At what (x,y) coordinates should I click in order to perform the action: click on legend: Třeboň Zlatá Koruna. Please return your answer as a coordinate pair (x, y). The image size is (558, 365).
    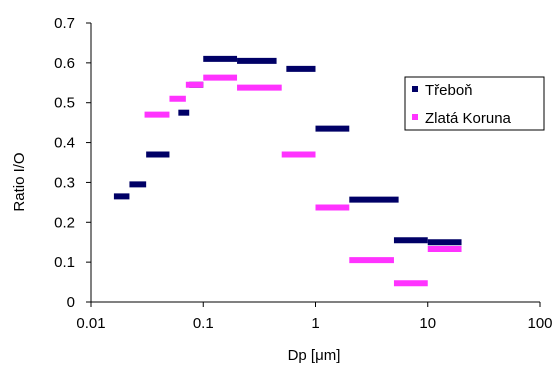
    Looking at the image, I should click on (474, 103).